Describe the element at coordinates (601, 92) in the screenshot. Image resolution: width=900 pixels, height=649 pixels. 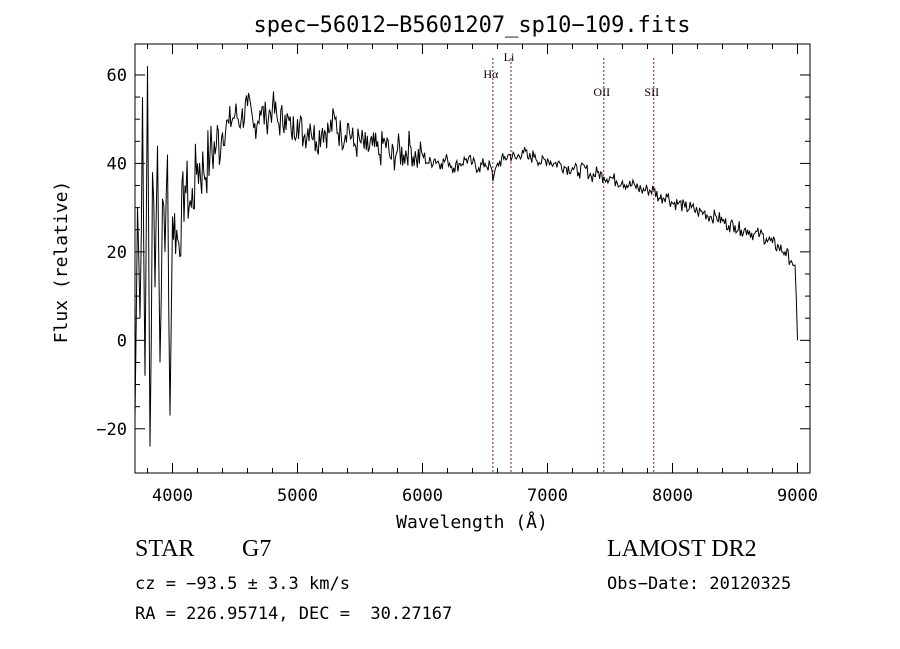
I see `line-marker-label: OII` at that location.